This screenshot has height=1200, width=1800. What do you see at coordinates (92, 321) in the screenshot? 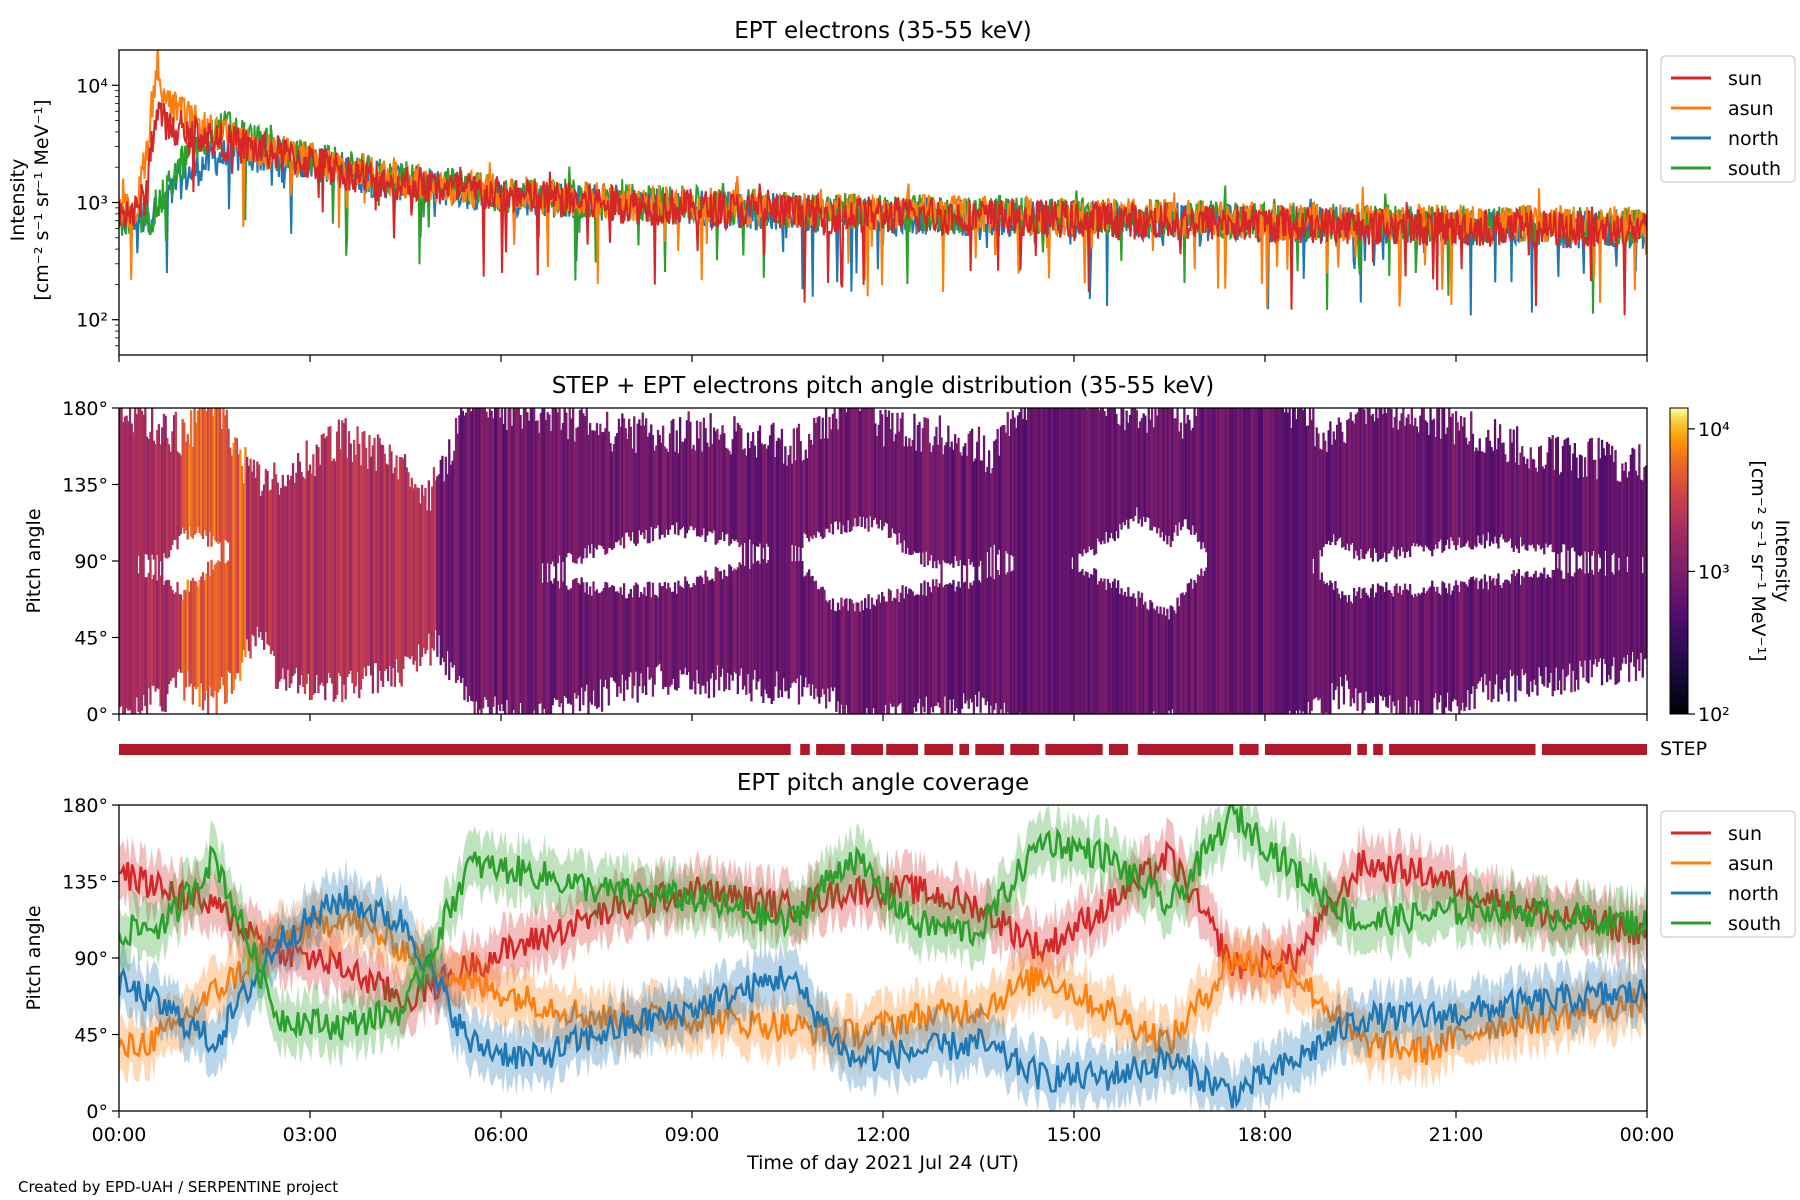
I see `intensity-y-tick-label: 10²` at bounding box center [92, 321].